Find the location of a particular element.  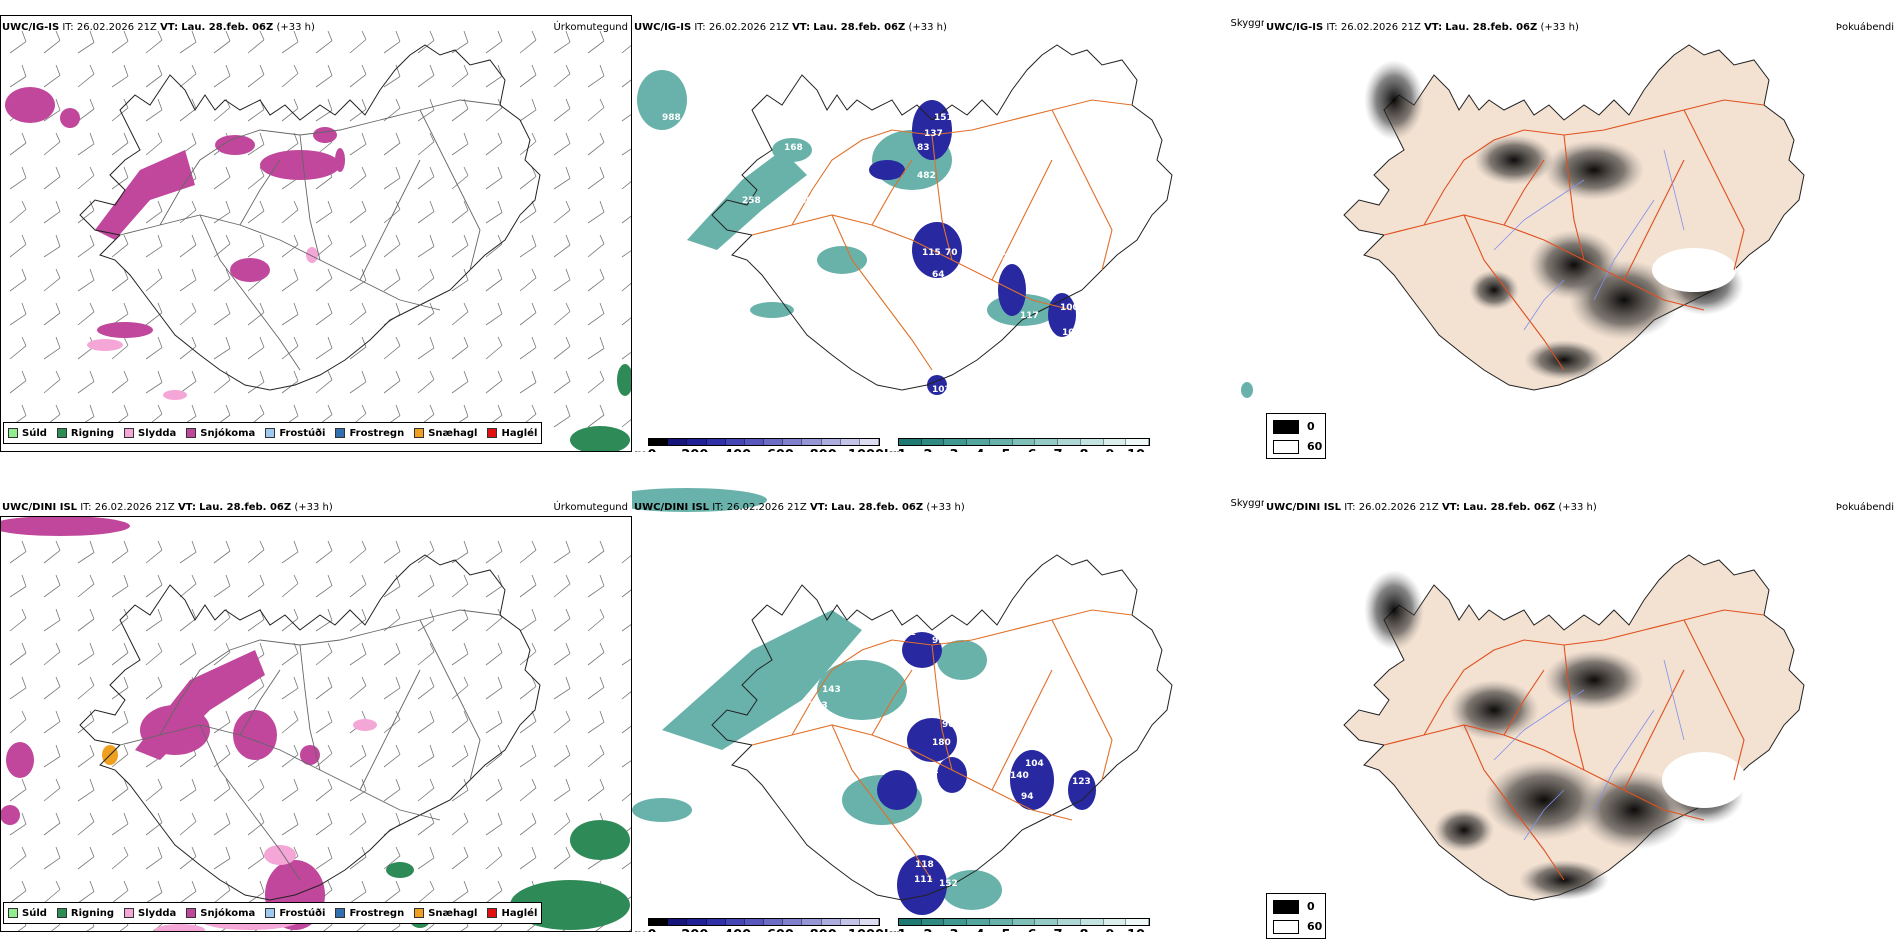

cloudbase-value: 107 is located at coordinates (1031, 268).